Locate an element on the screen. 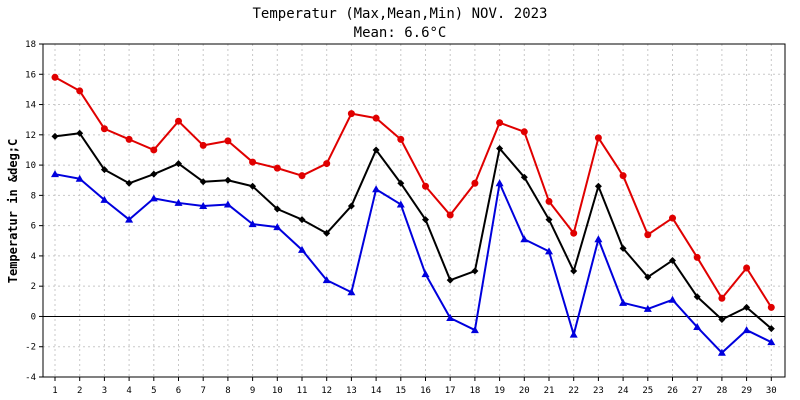 This screenshot has height=400, width=800. x-tick-label: 13 is located at coordinates (351, 391).